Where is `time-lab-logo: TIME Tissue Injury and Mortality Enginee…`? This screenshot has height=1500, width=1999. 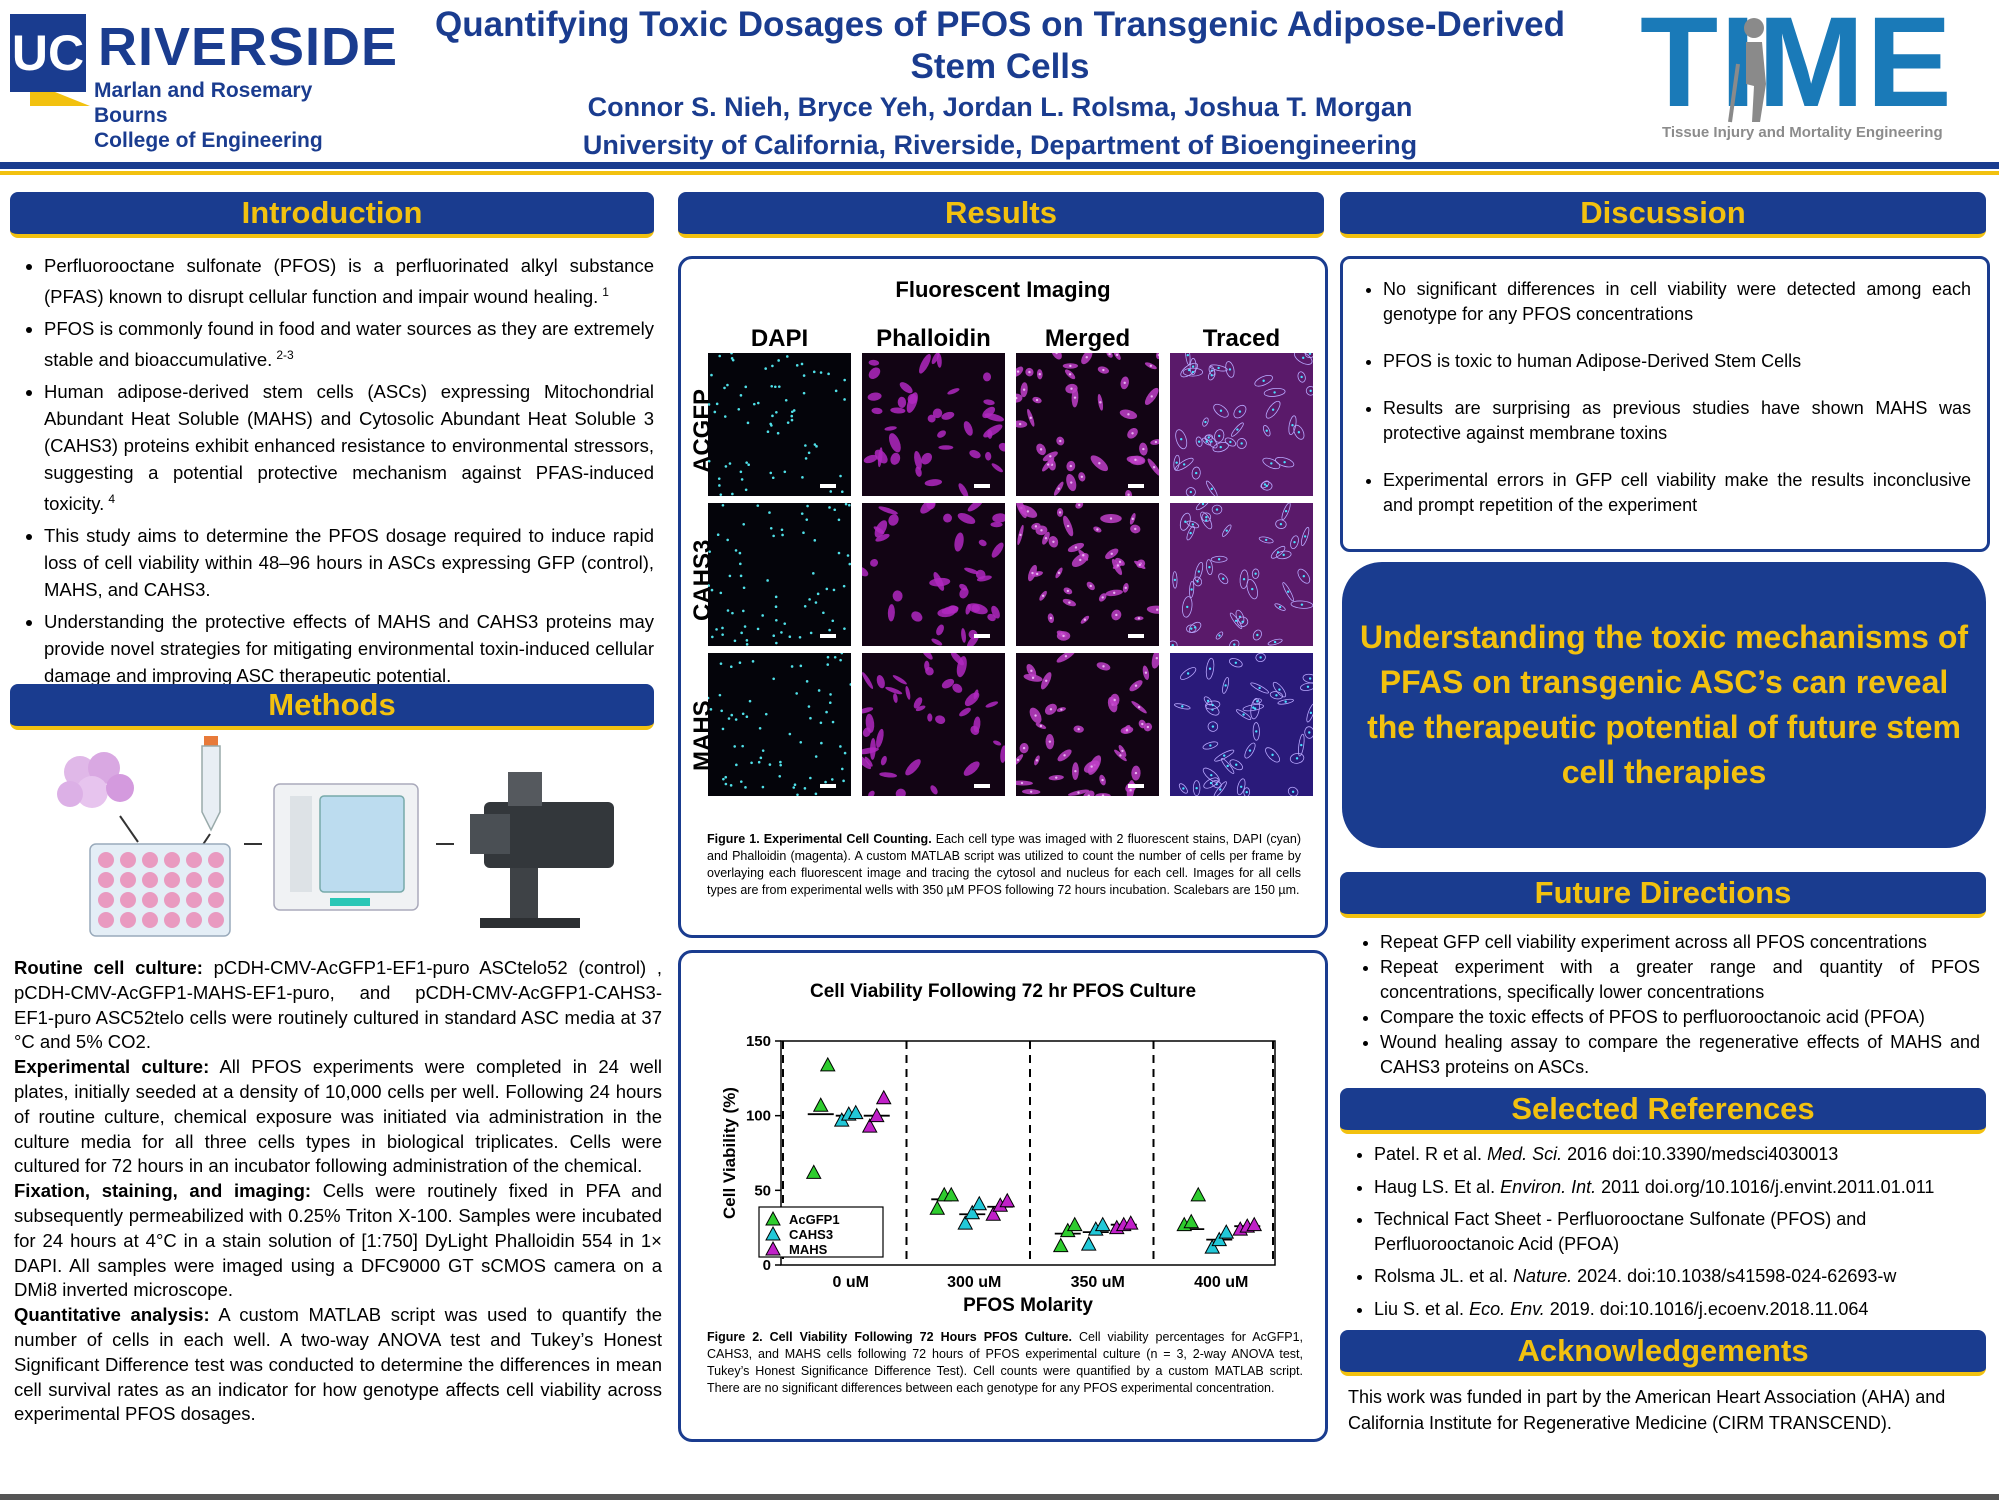 time-lab-logo: TIME Tissue Injury and Mortality Enginee… is located at coordinates (1815, 74).